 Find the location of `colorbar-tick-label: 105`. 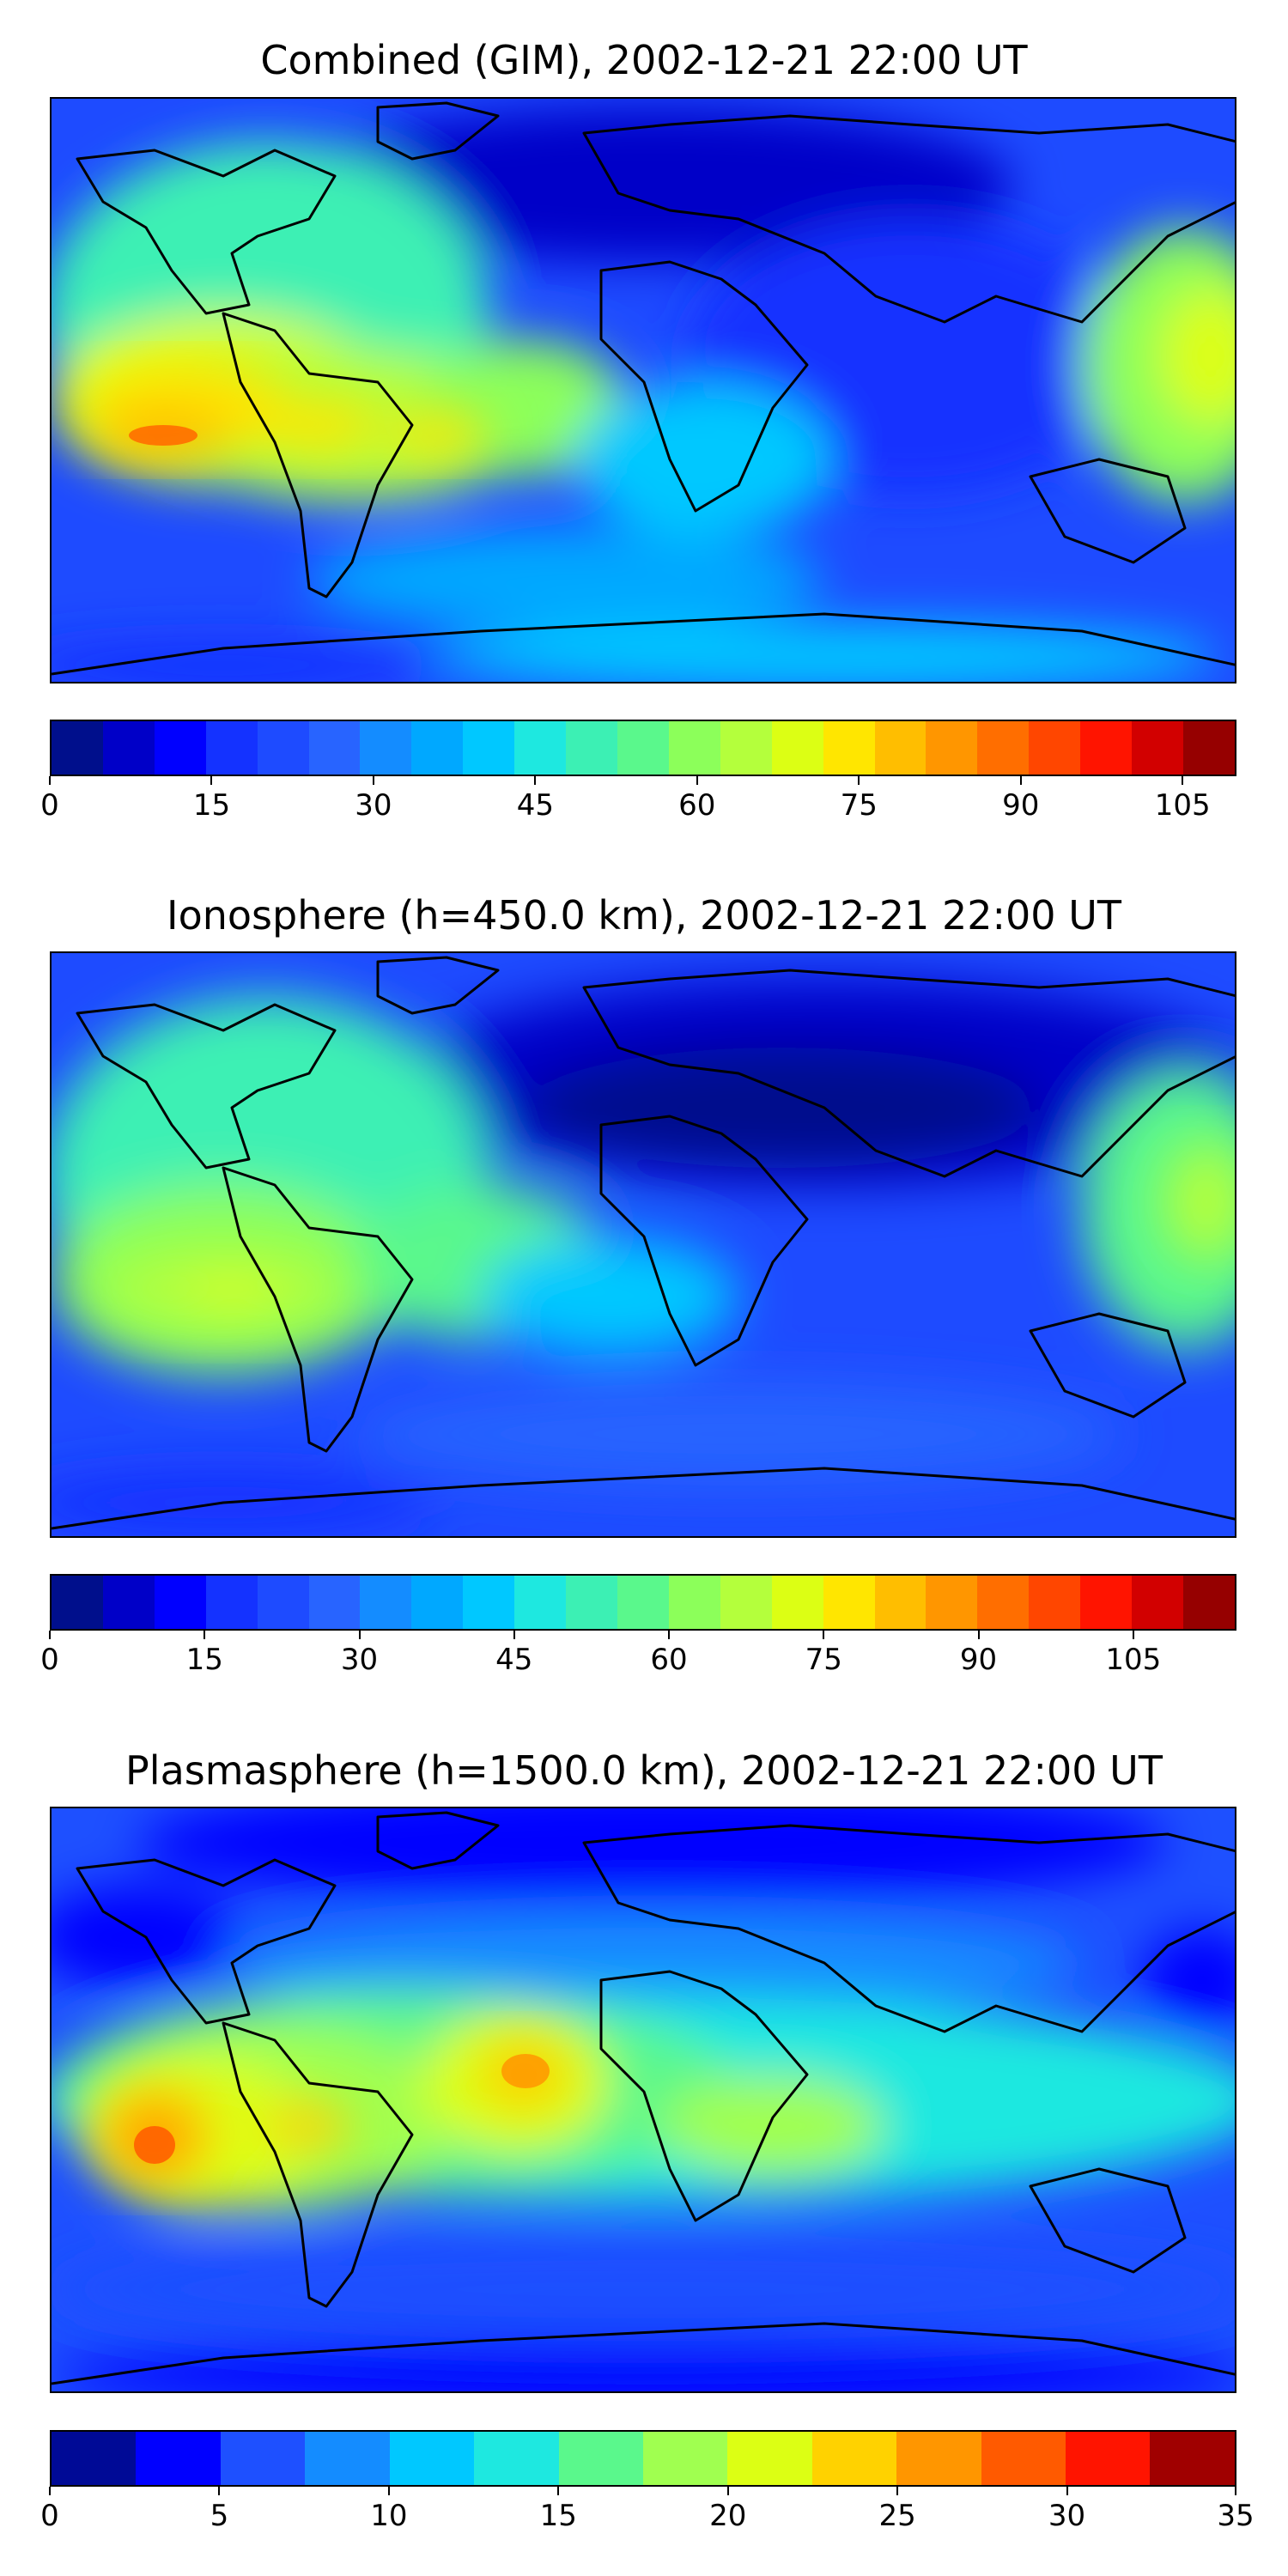

colorbar-tick-label: 105 is located at coordinates (1182, 806).